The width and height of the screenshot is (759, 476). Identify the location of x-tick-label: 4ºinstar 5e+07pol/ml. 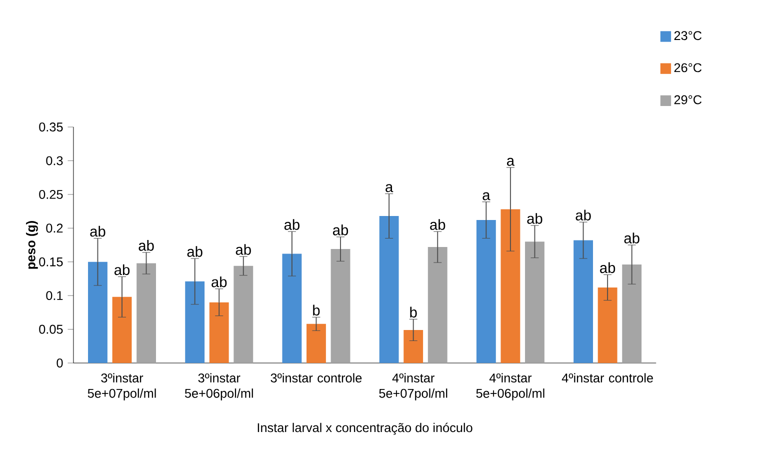
(413, 386).